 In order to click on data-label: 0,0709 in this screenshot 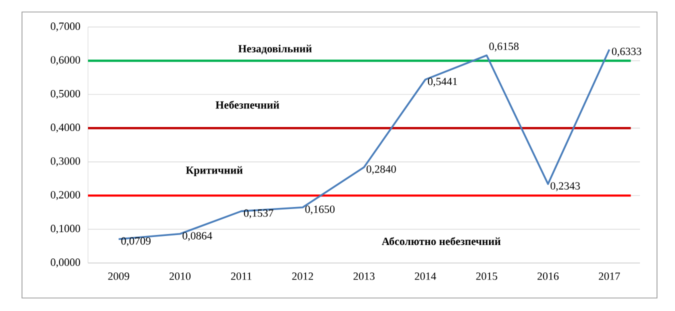, I will do `click(136, 241)`.